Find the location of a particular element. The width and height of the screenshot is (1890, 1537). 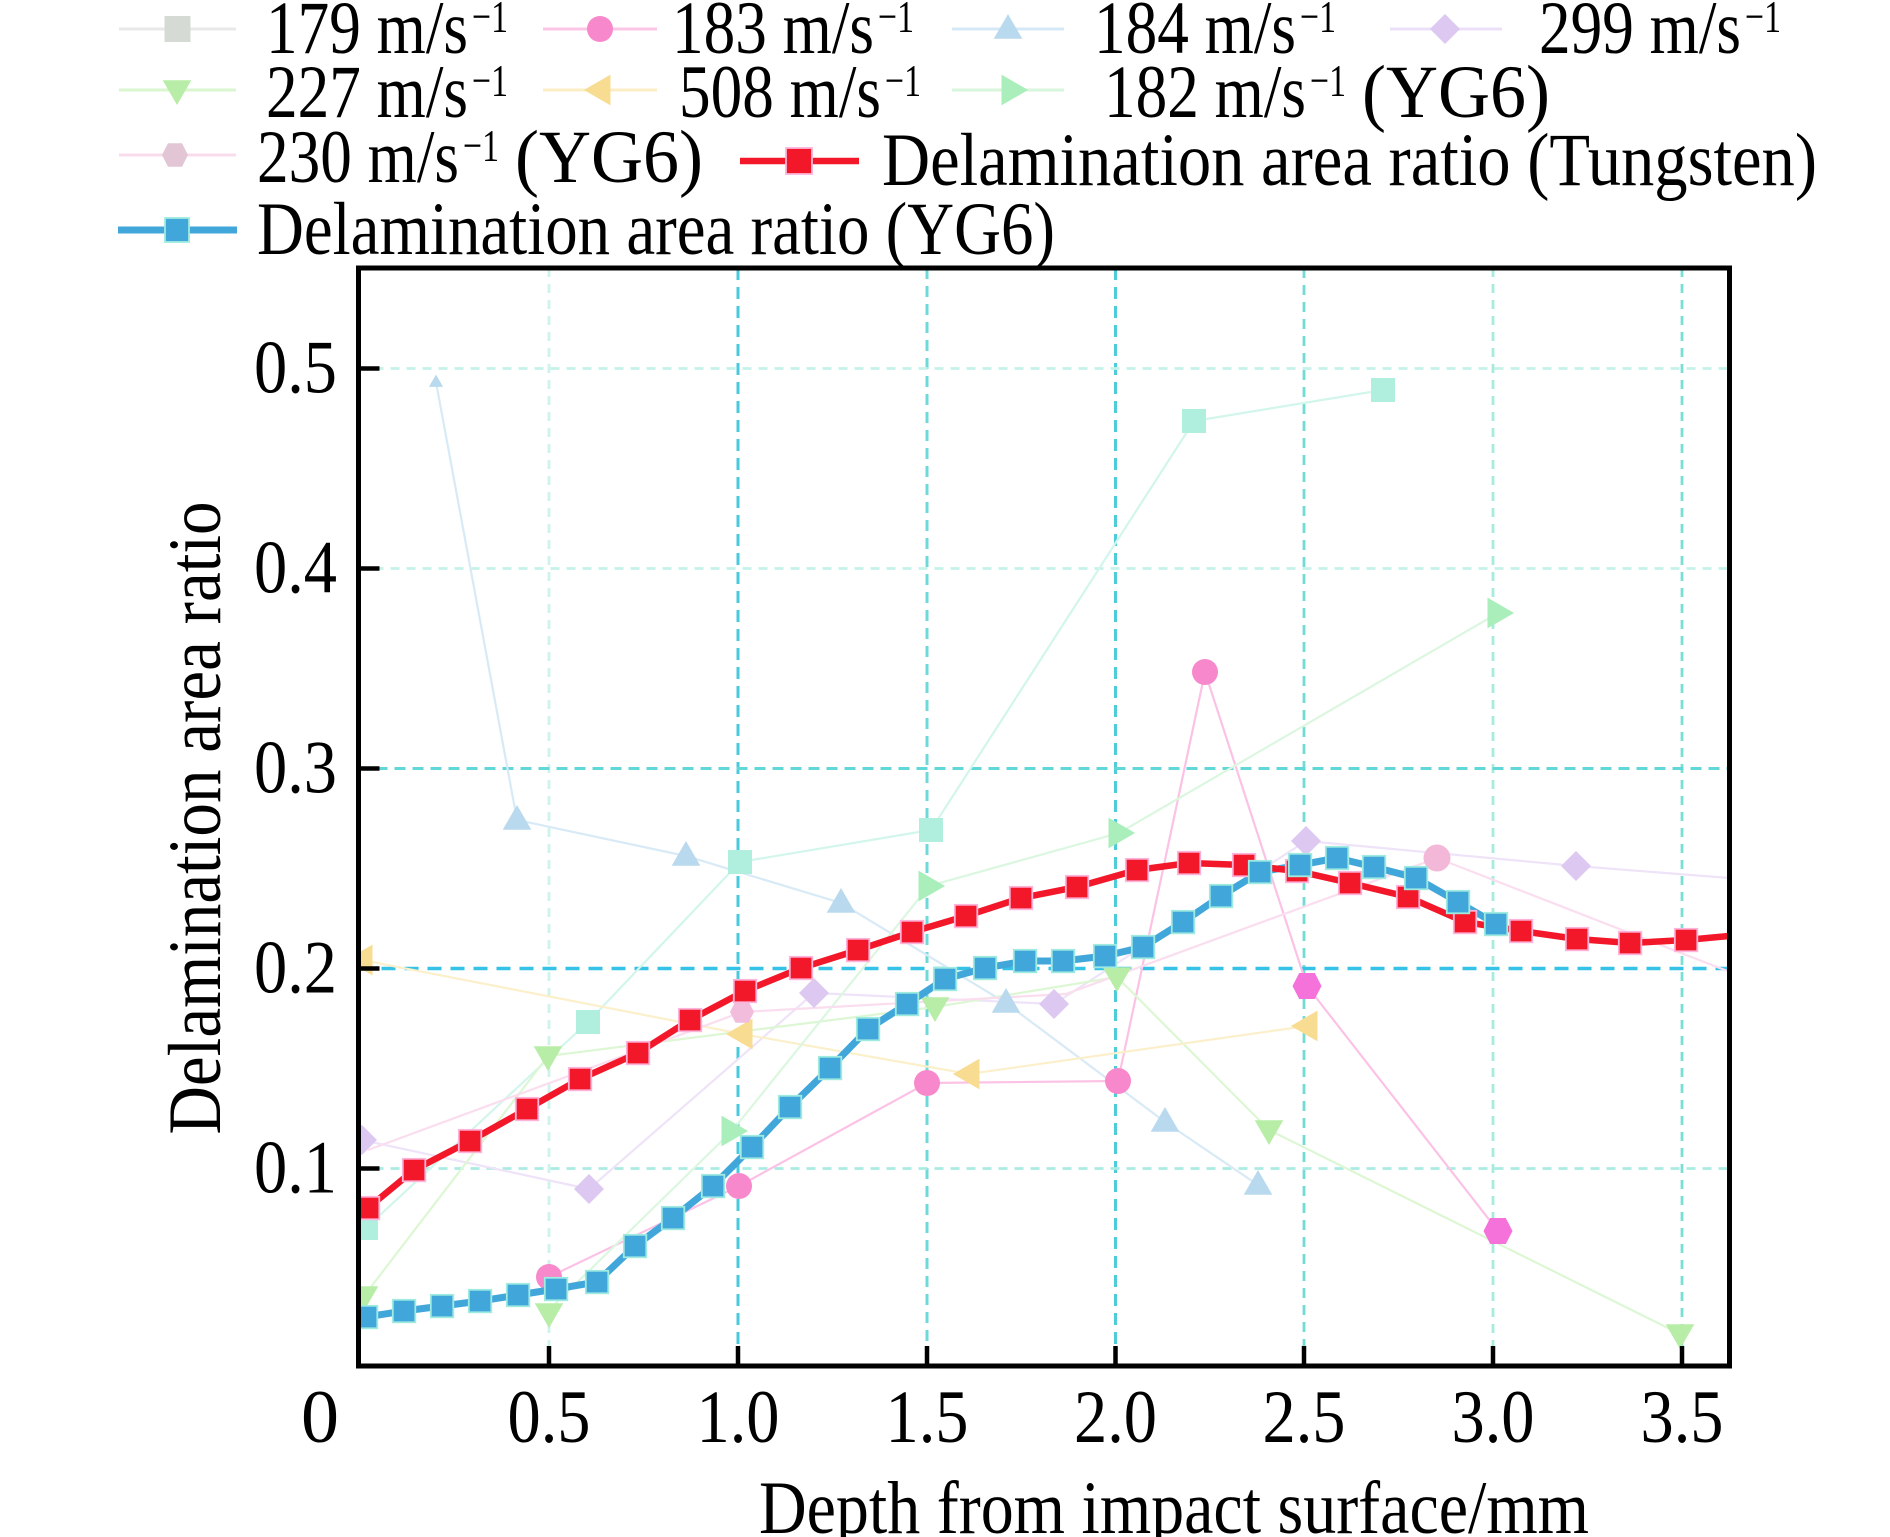

svg-text: 179 m/s is located at coordinates (367, 35).